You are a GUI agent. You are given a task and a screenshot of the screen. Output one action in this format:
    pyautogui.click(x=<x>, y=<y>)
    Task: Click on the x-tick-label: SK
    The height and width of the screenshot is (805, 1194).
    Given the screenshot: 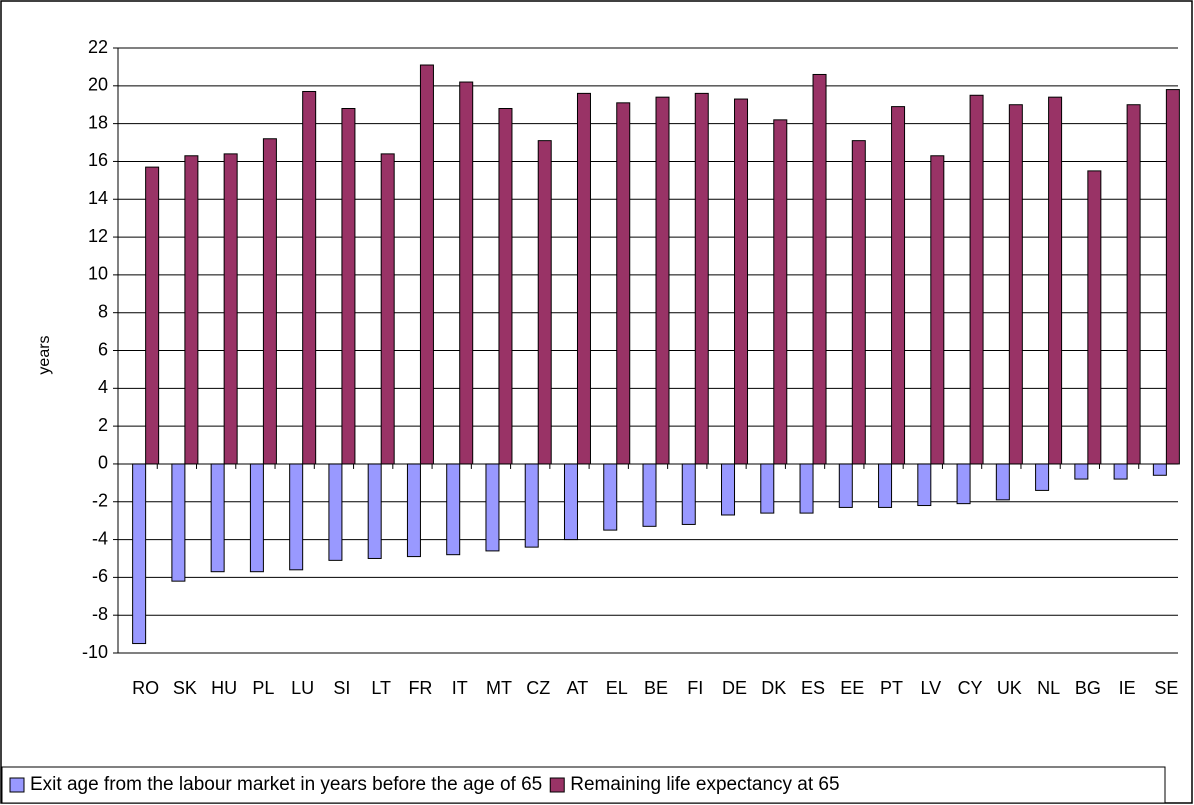 What is the action you would take?
    pyautogui.click(x=185, y=688)
    